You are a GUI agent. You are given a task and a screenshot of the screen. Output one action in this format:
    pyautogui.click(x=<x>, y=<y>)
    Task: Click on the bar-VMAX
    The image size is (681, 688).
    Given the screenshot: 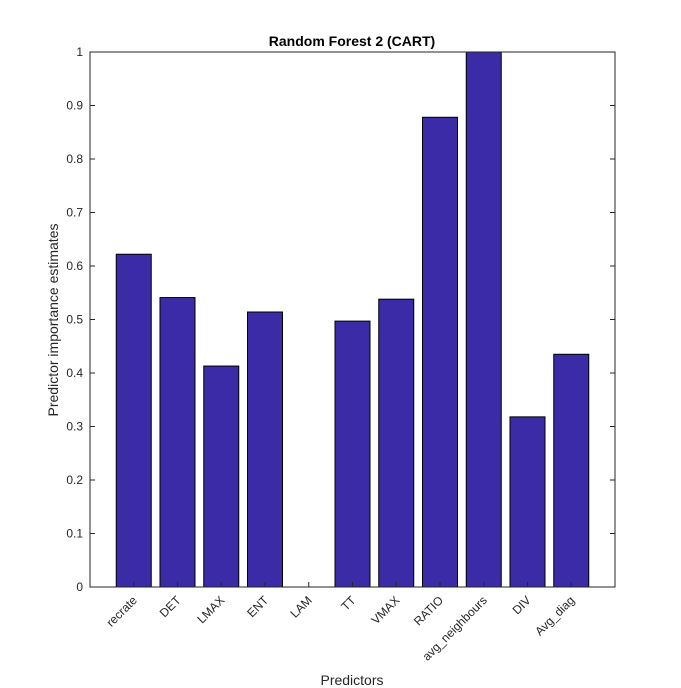 What is the action you would take?
    pyautogui.click(x=396, y=443)
    